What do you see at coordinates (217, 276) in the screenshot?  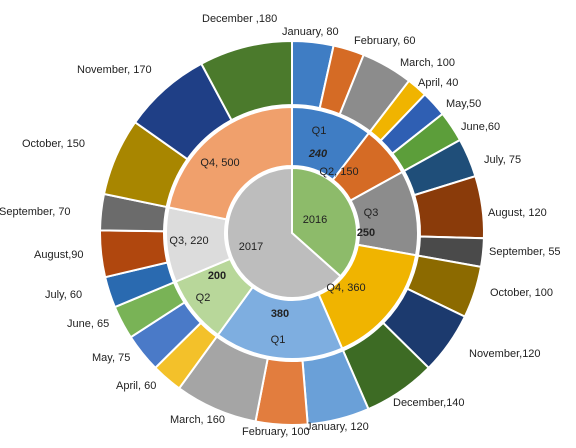 I see `quarter-value-2017-q2: 200` at bounding box center [217, 276].